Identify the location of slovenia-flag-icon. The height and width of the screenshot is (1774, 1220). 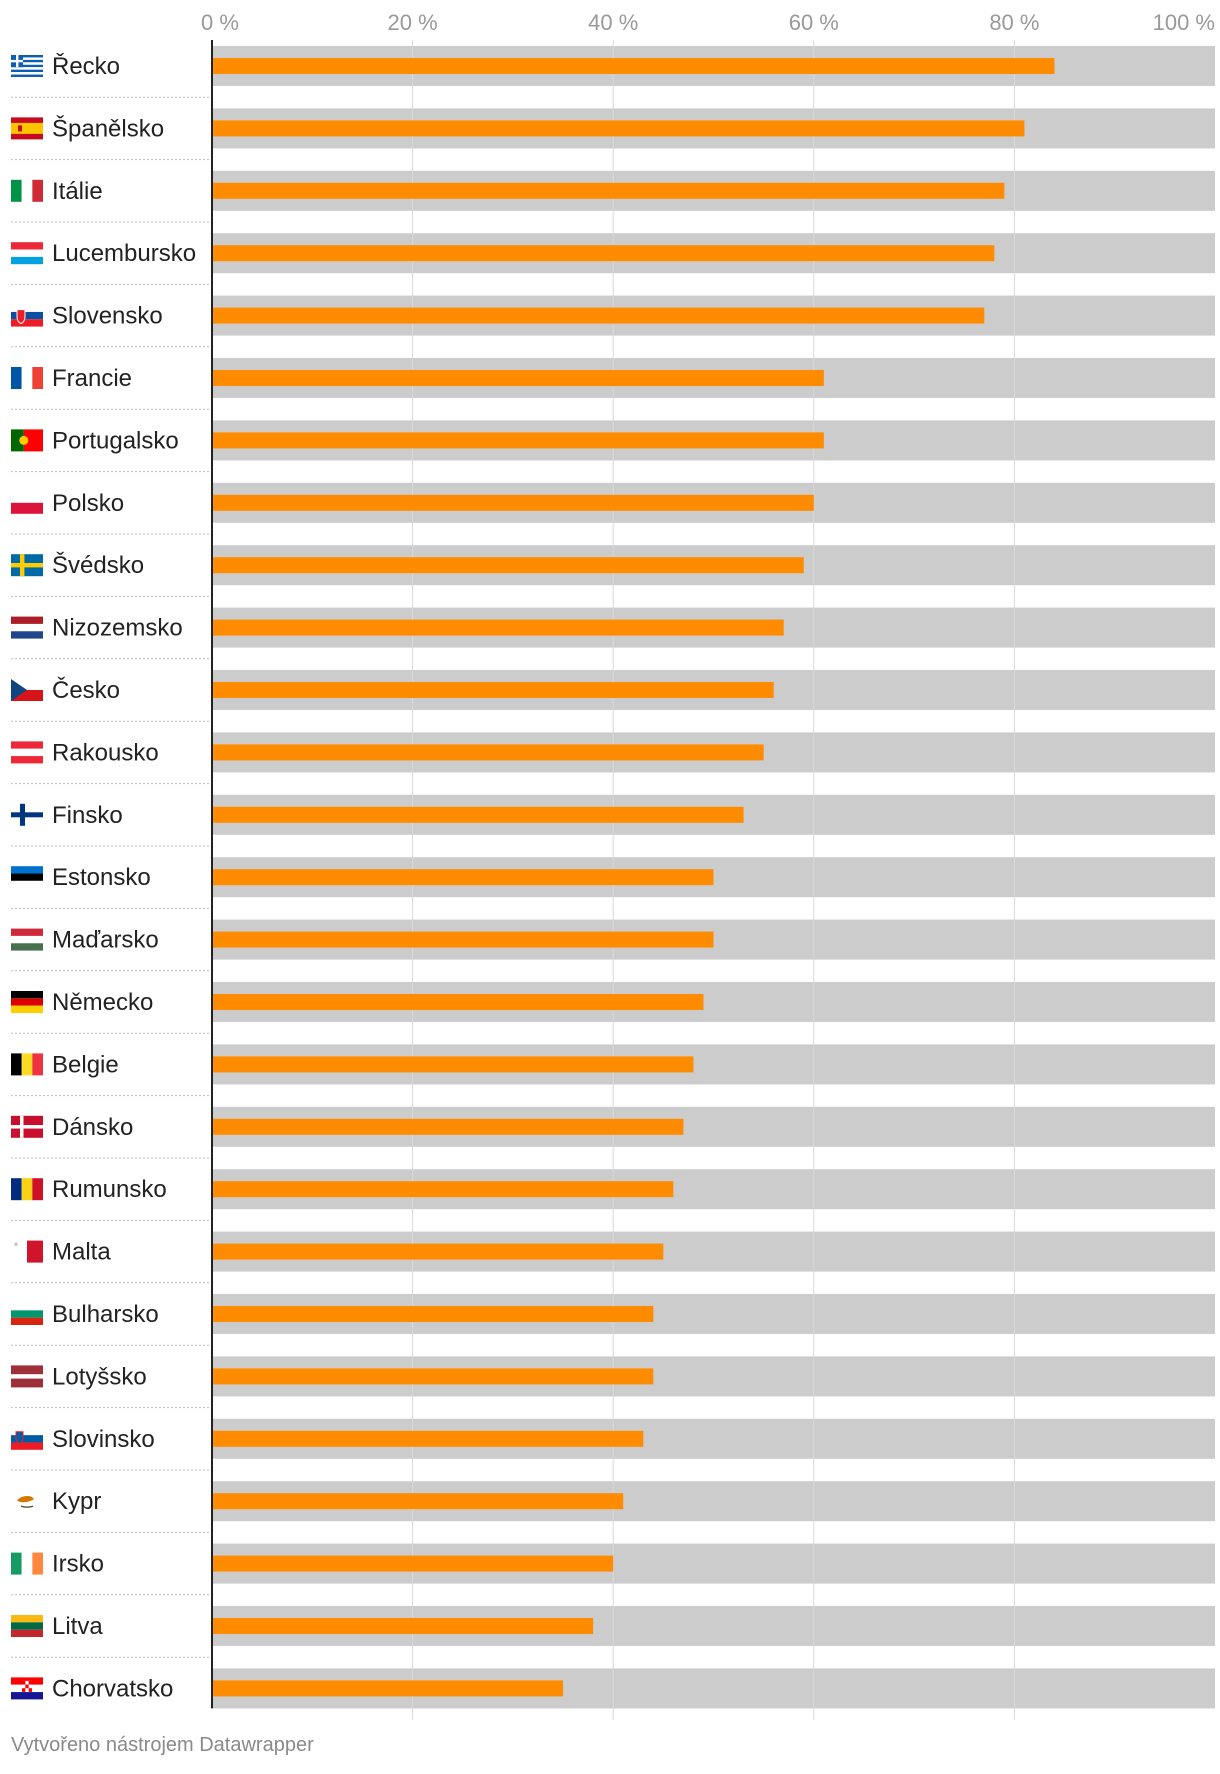
(27, 1438).